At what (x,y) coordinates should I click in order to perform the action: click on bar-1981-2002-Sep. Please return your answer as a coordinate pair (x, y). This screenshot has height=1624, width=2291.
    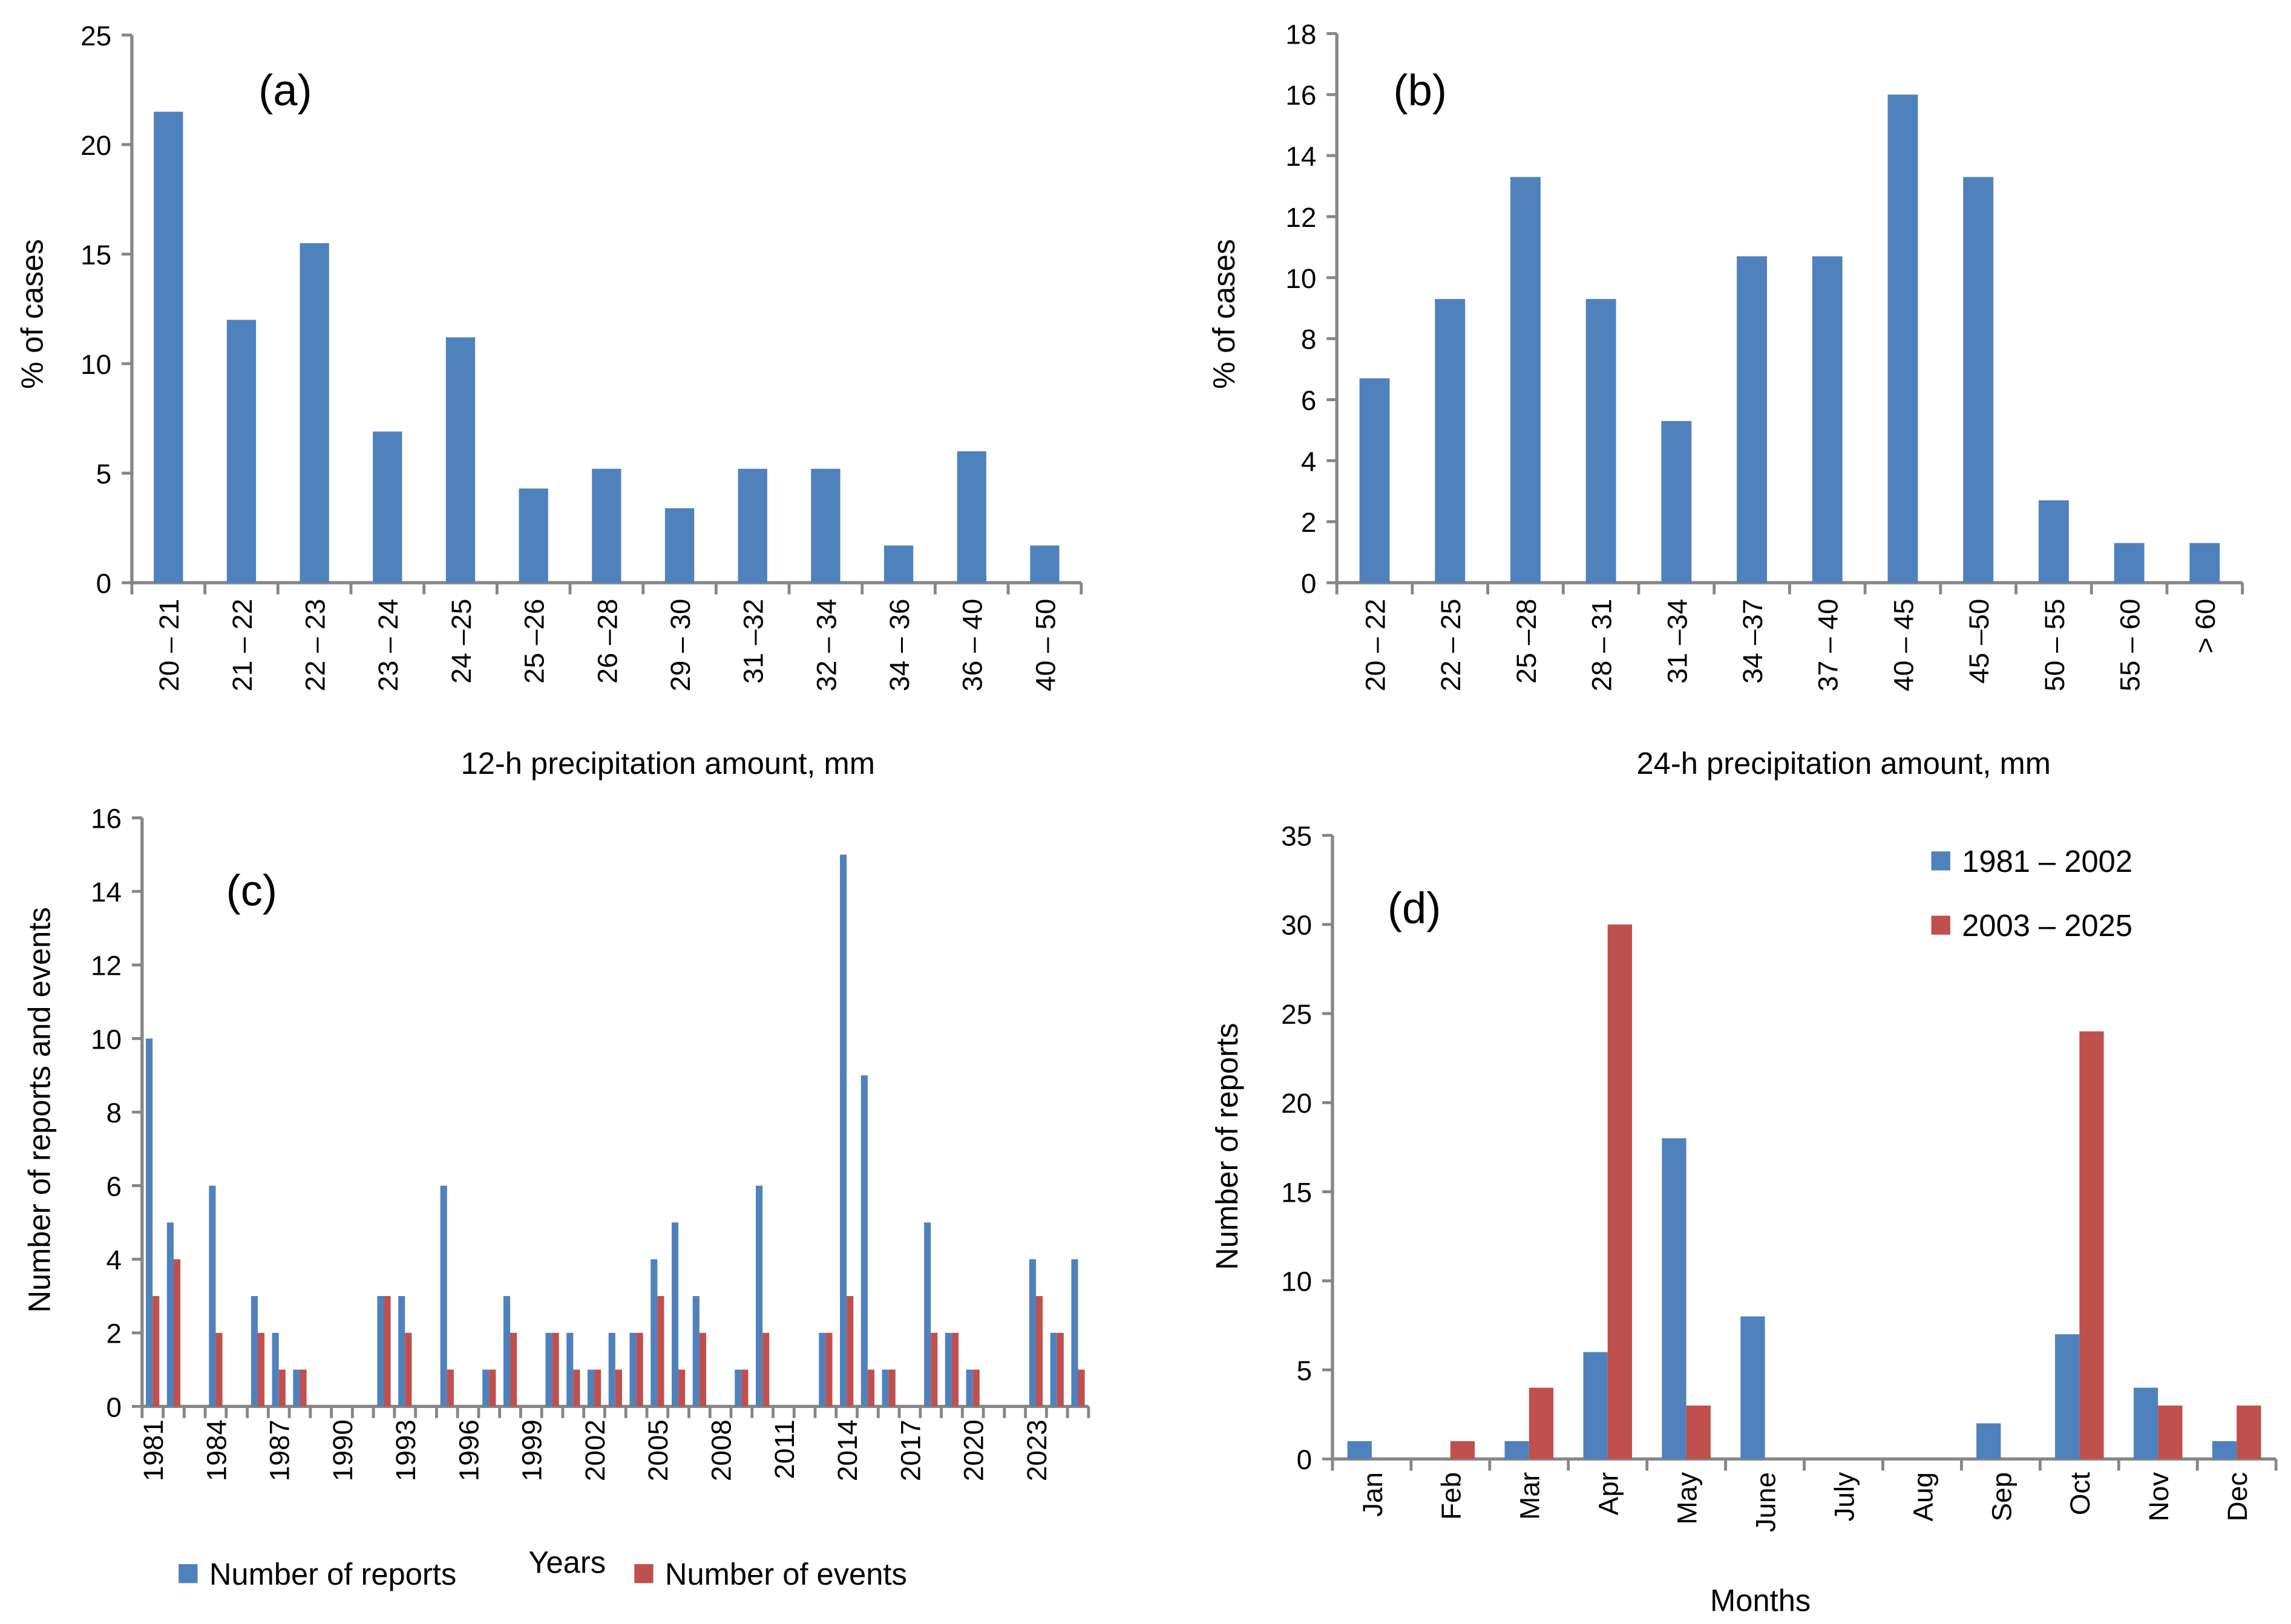
    Looking at the image, I should click on (1988, 1441).